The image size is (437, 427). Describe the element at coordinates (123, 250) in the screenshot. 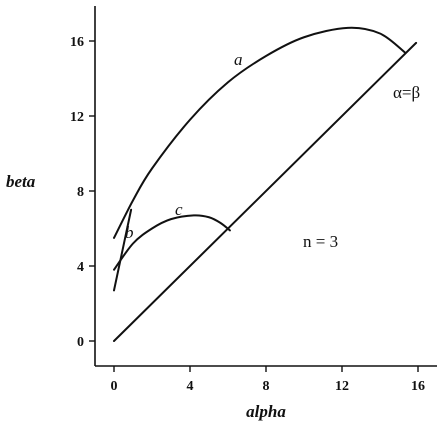

I see `curve-b` at that location.